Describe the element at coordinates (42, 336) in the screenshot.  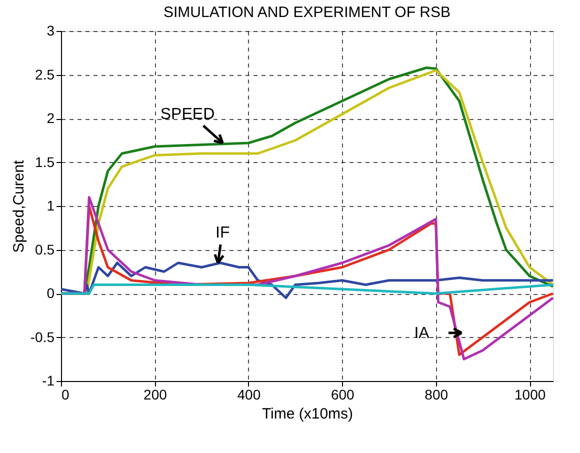
I see `y-tick-label: -0.5` at that location.